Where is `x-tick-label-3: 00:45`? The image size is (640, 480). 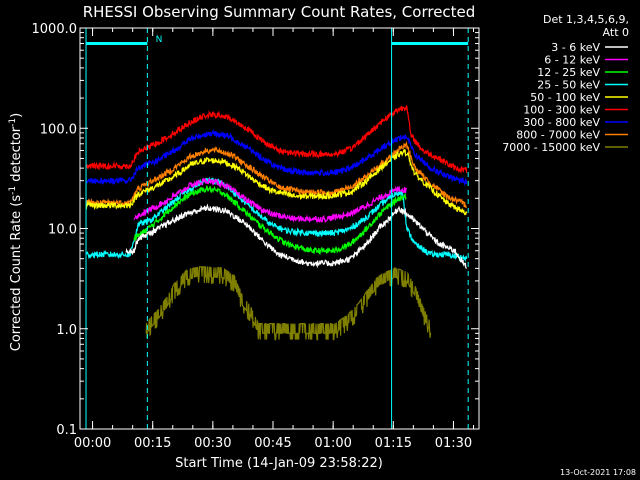
x-tick-label-3: 00:45 is located at coordinates (272, 443).